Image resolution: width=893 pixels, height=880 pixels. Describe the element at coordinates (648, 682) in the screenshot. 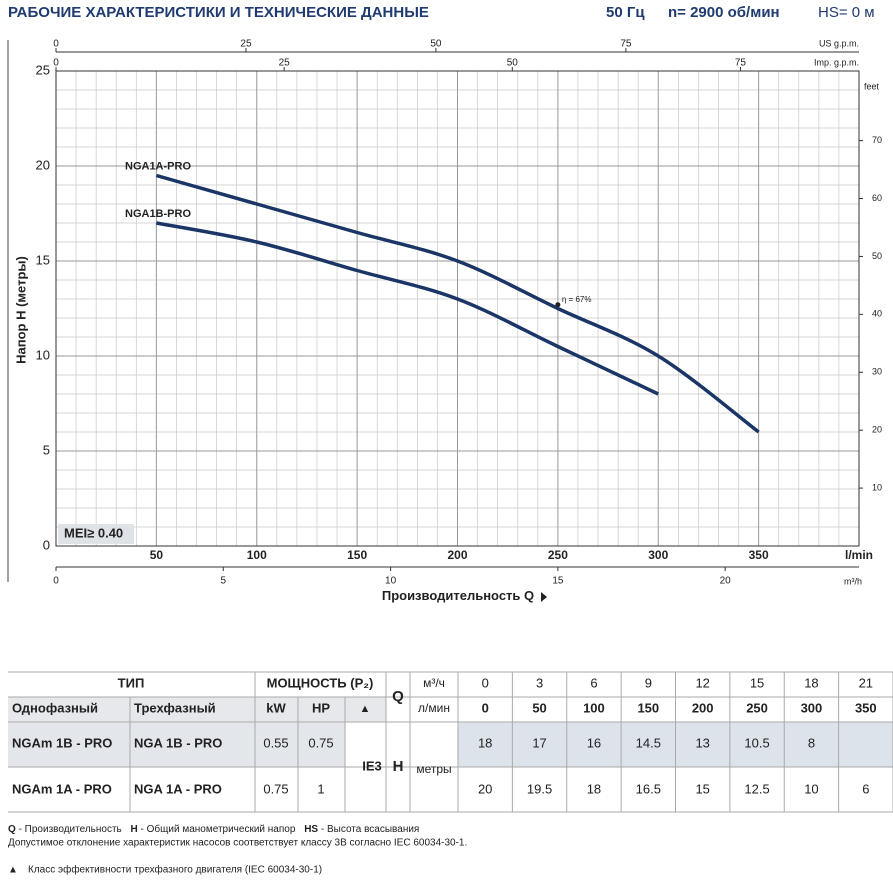

I see `table-cell: 9` at that location.